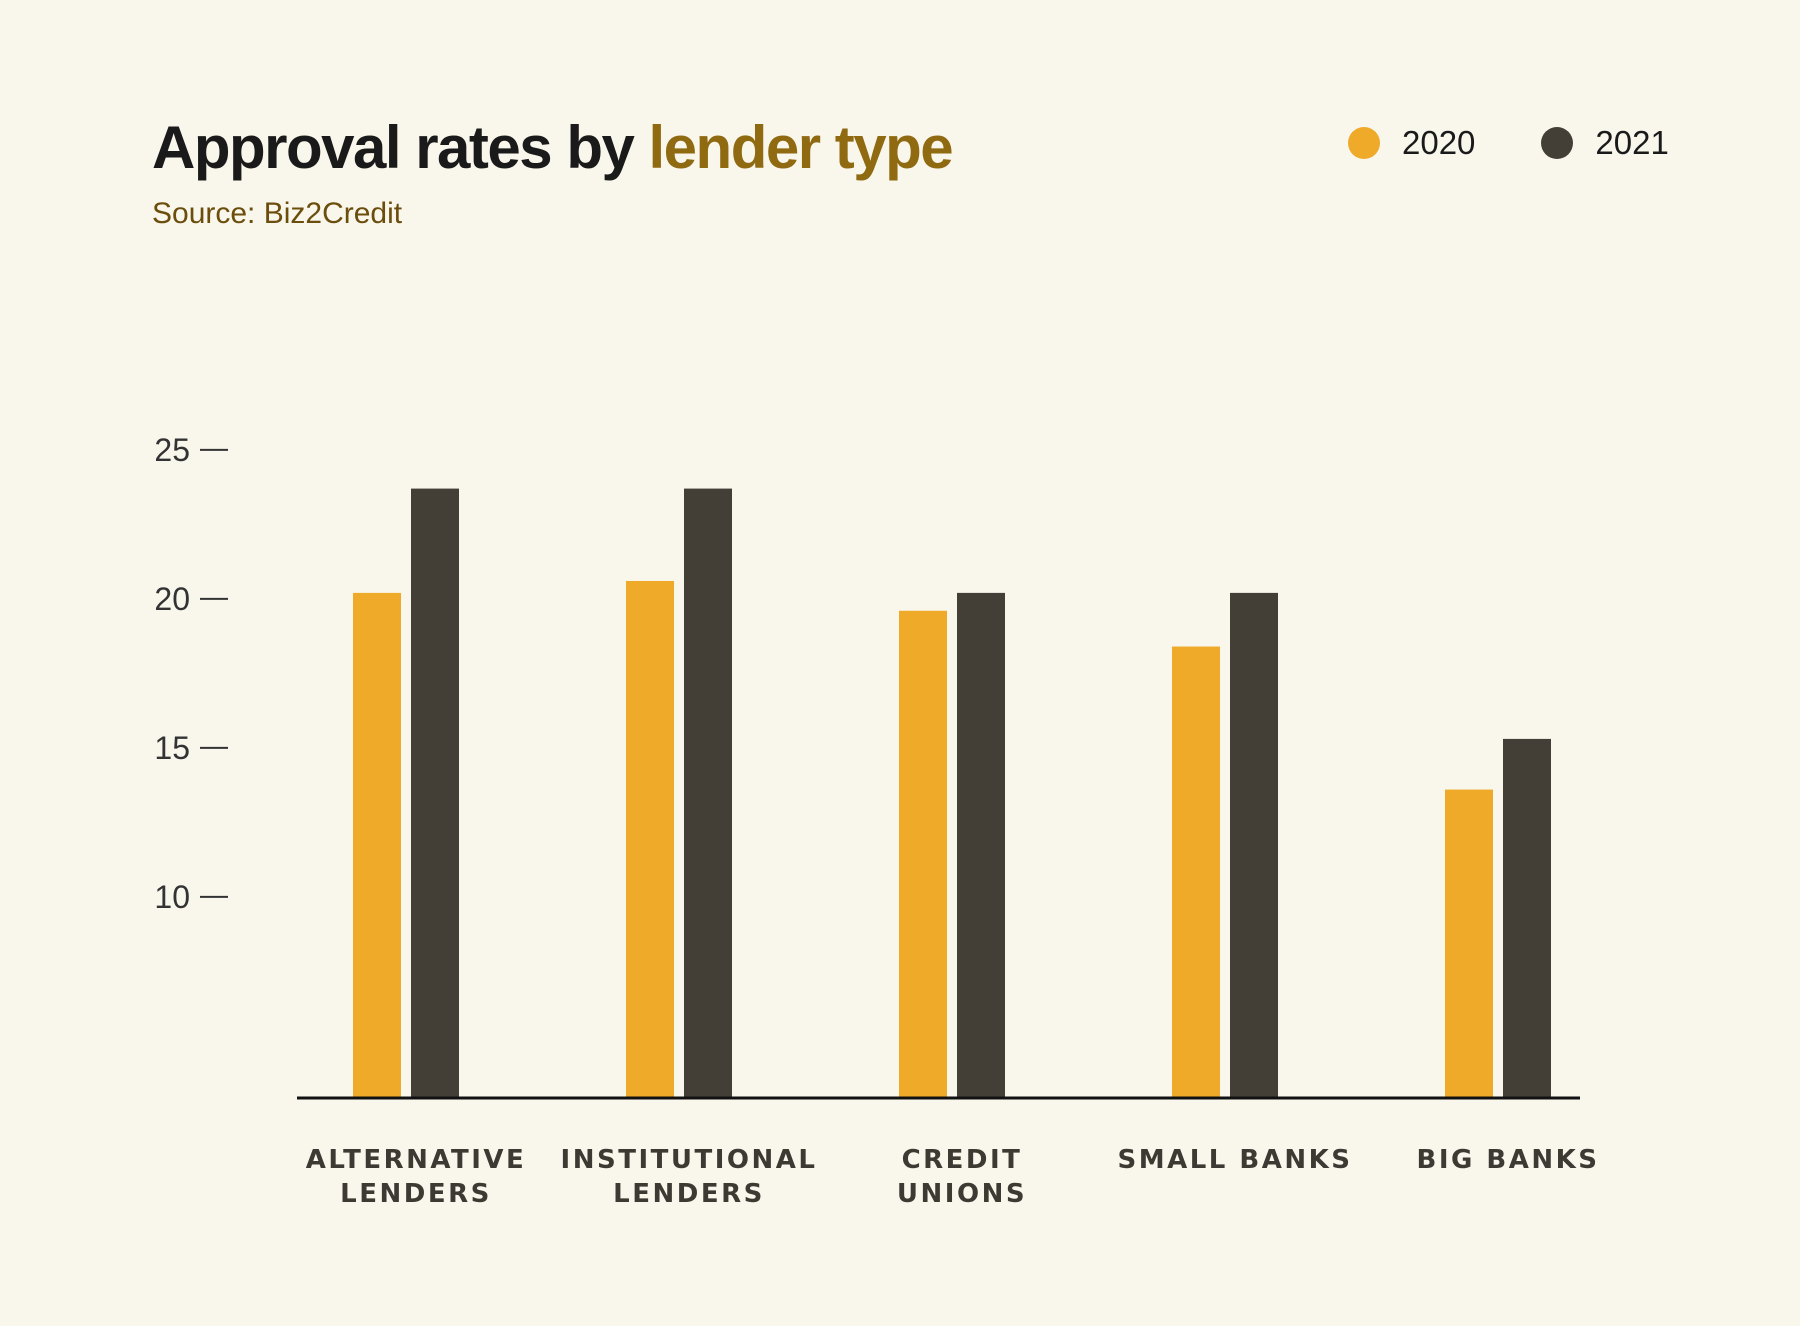 Image resolution: width=1800 pixels, height=1326 pixels. What do you see at coordinates (708, 793) in the screenshot?
I see `bar-2021-institutional-lenders` at bounding box center [708, 793].